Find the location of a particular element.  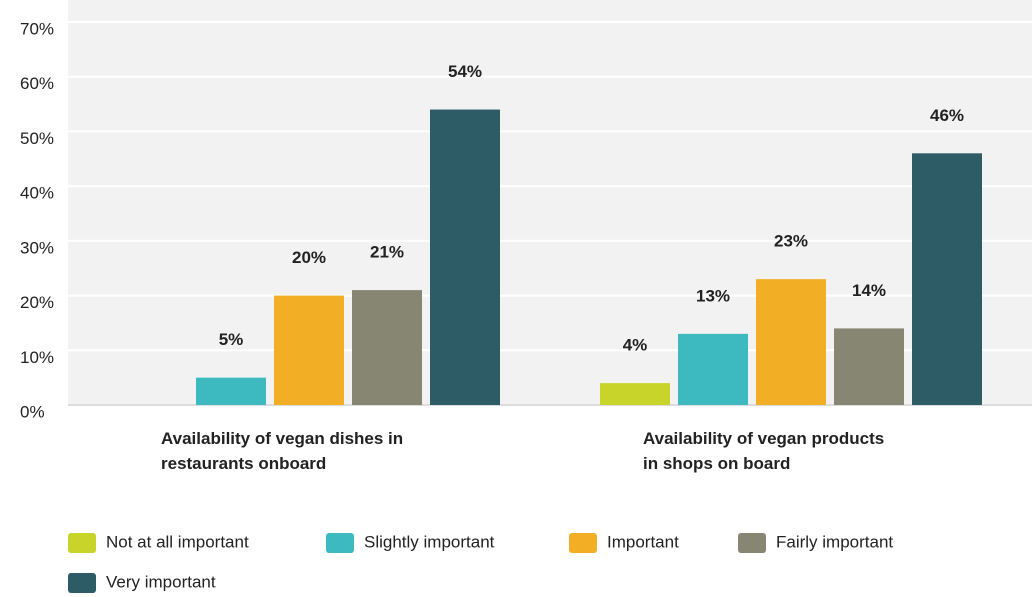

value-label: 5% is located at coordinates (231, 339).